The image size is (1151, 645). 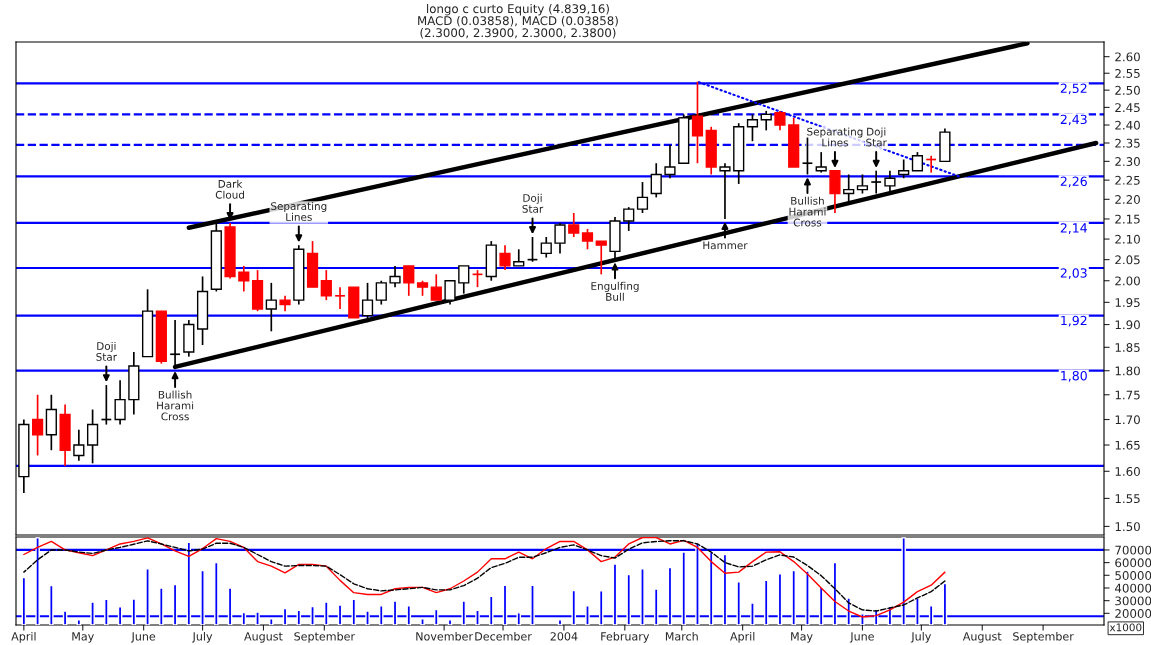 I want to click on y-tick-label: 1.60, so click(x=1127, y=471).